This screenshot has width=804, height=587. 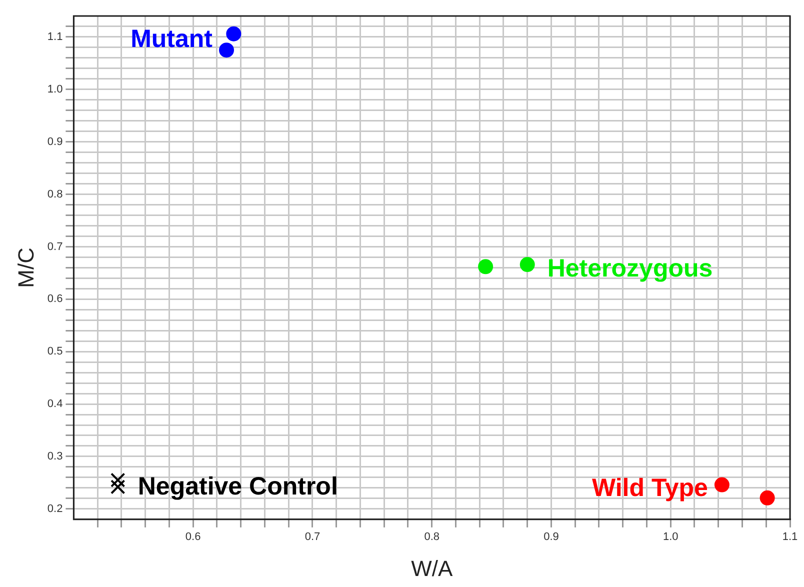 I want to click on y-tick-label: 0.8, so click(x=55, y=194).